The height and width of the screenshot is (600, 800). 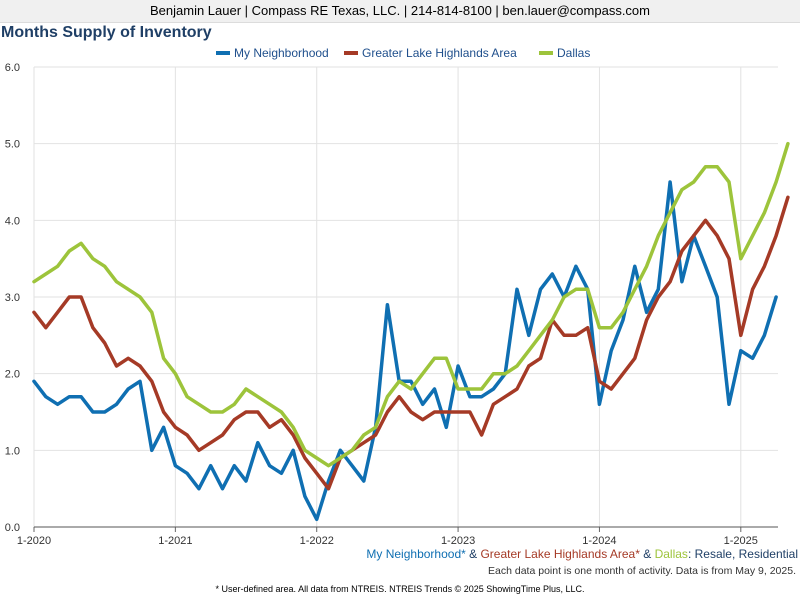 What do you see at coordinates (439, 53) in the screenshot?
I see `legend-label-2: Greater Lake Highlands Area` at bounding box center [439, 53].